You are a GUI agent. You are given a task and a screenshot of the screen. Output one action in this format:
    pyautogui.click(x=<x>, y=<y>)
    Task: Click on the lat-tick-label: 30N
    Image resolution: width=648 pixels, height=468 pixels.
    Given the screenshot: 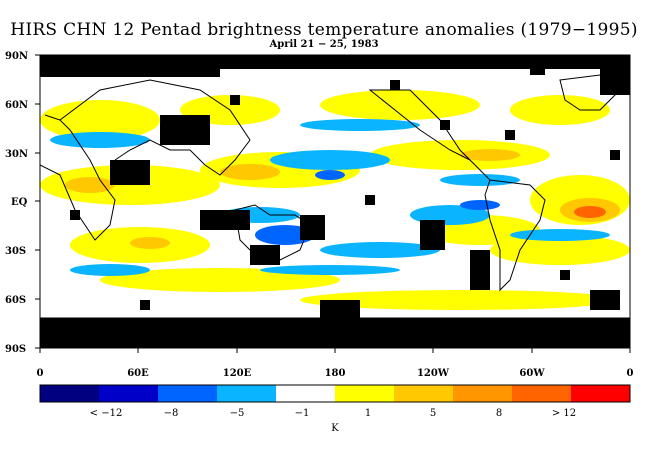 What is the action you would take?
    pyautogui.click(x=16, y=154)
    